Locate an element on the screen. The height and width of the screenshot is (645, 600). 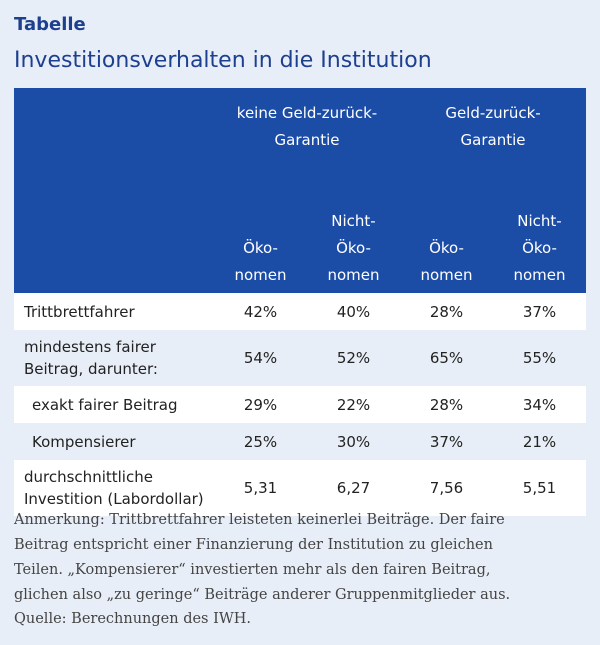
table-cell: 6,27 is located at coordinates (353, 488).